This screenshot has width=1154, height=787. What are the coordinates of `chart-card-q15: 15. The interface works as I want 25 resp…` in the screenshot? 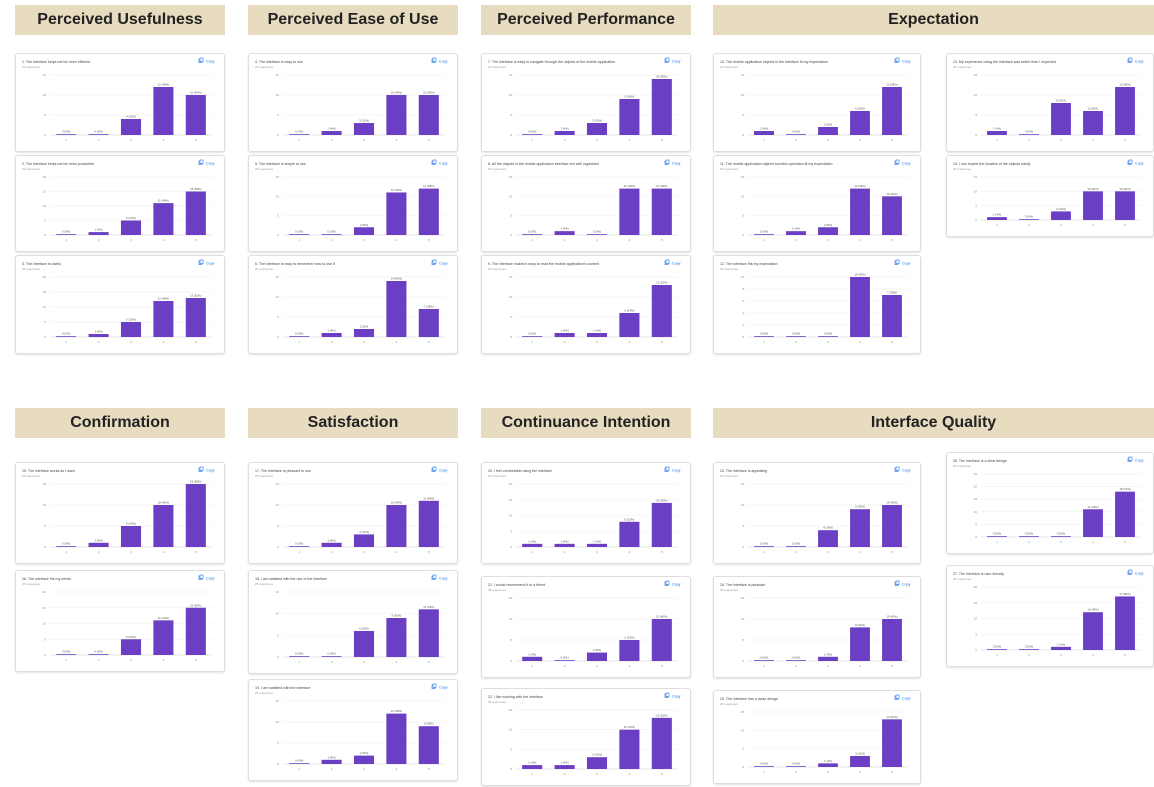 It's located at (120, 513).